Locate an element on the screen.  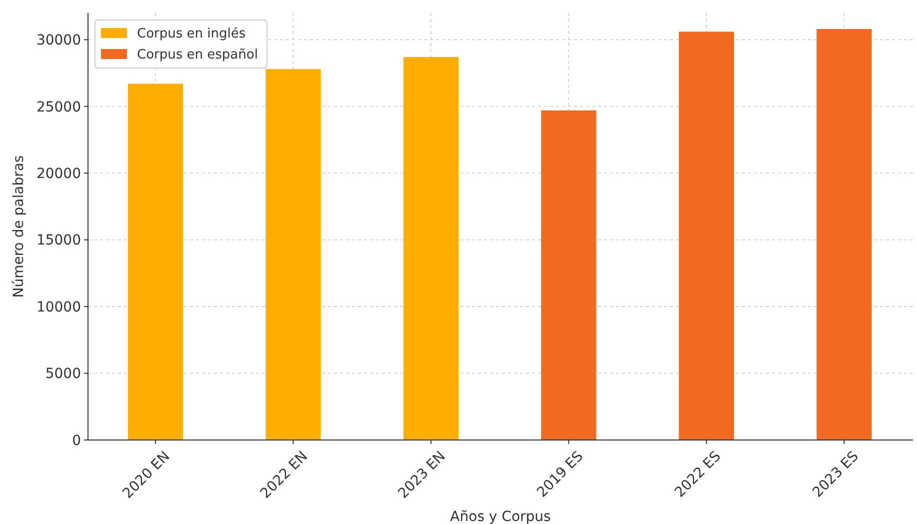
y-tick-label: 10000 is located at coordinates (58, 307).